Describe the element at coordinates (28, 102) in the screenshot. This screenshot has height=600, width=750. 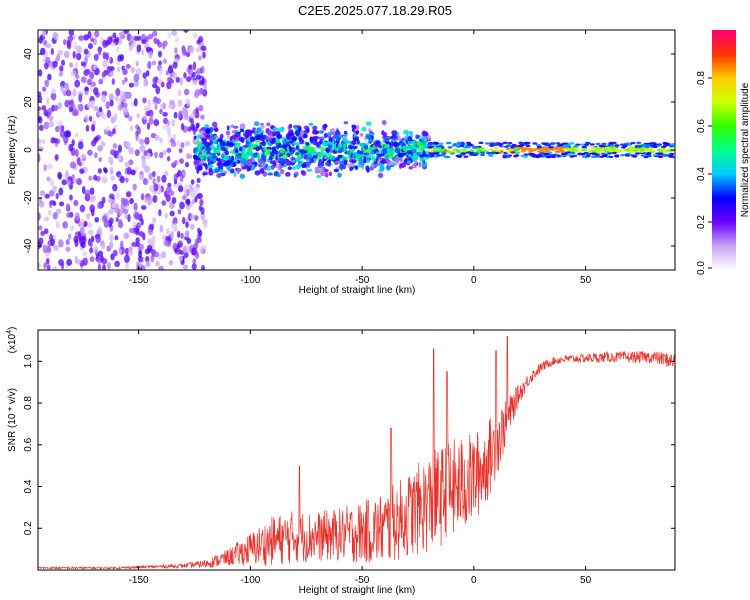
I see `y-tick-label: 20` at that location.